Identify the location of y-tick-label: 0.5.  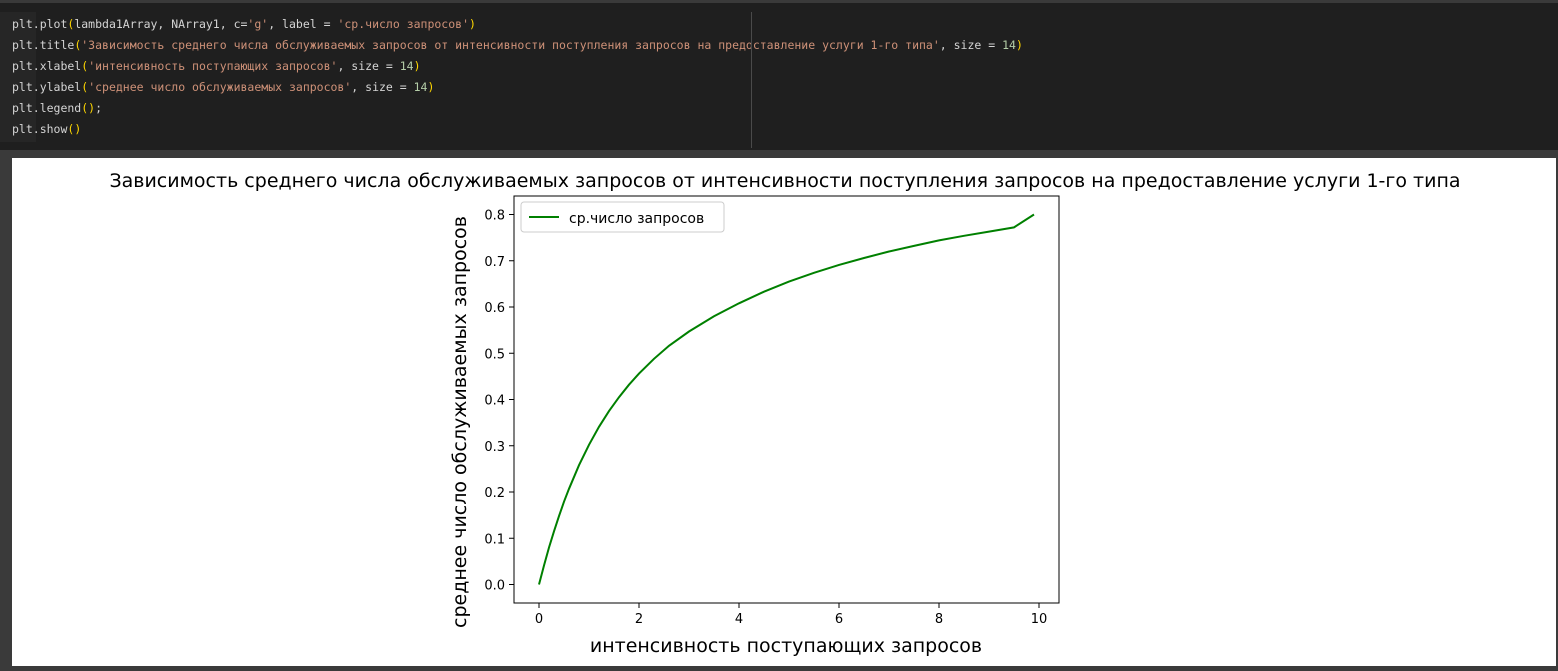
(494, 354).